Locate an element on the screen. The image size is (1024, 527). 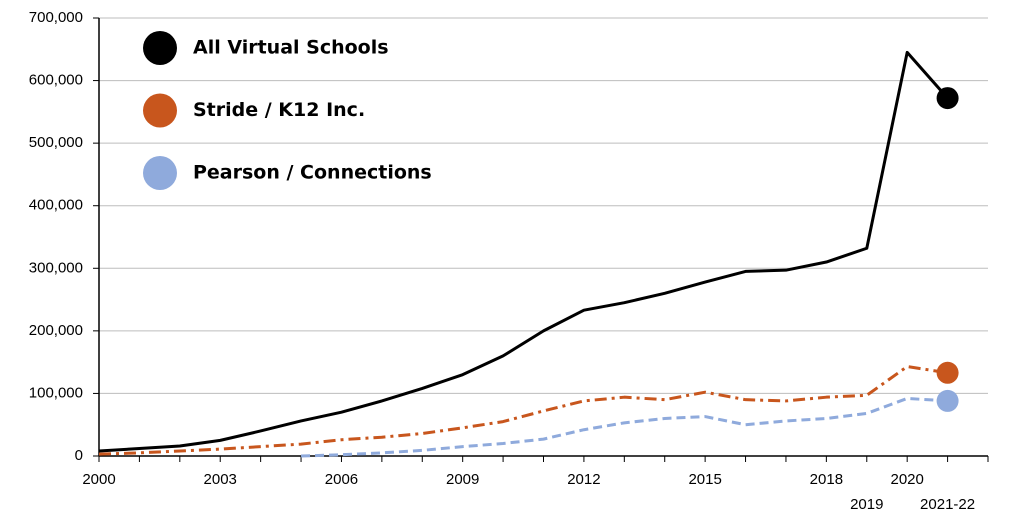
legend-label: All Virtual Schools is located at coordinates (291, 48).